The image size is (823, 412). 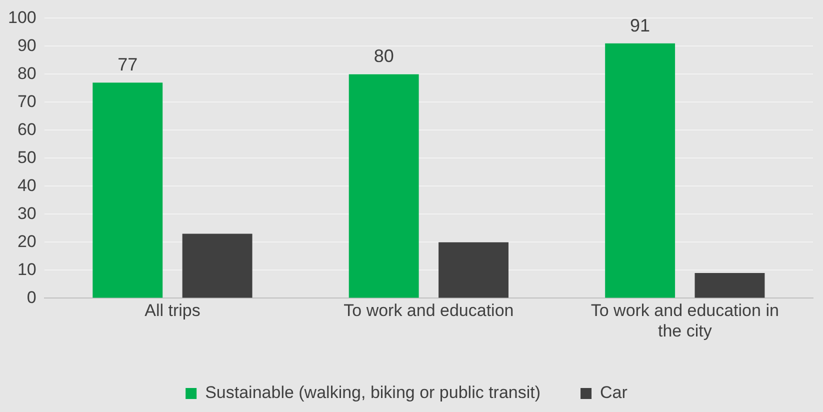 I want to click on legend-label: Sustainable (walking, biking or public transit), so click(x=373, y=392).